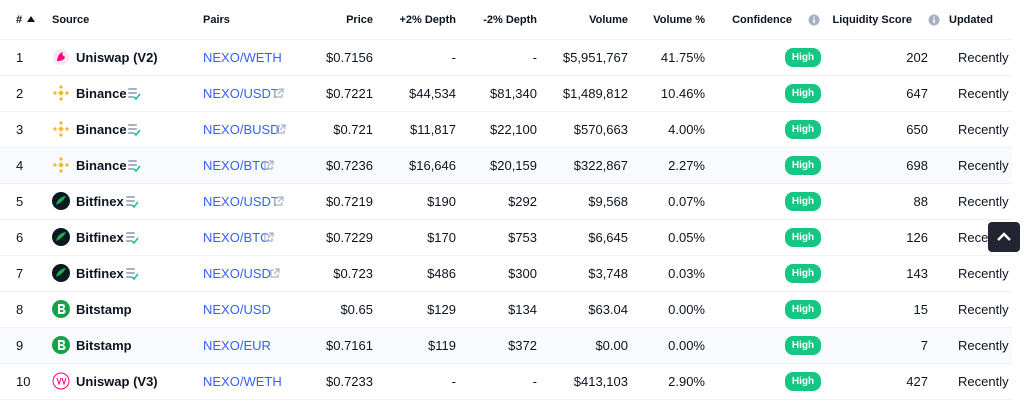 The height and width of the screenshot is (401, 1024). What do you see at coordinates (522, 201) in the screenshot?
I see `table-cell: $292` at bounding box center [522, 201].